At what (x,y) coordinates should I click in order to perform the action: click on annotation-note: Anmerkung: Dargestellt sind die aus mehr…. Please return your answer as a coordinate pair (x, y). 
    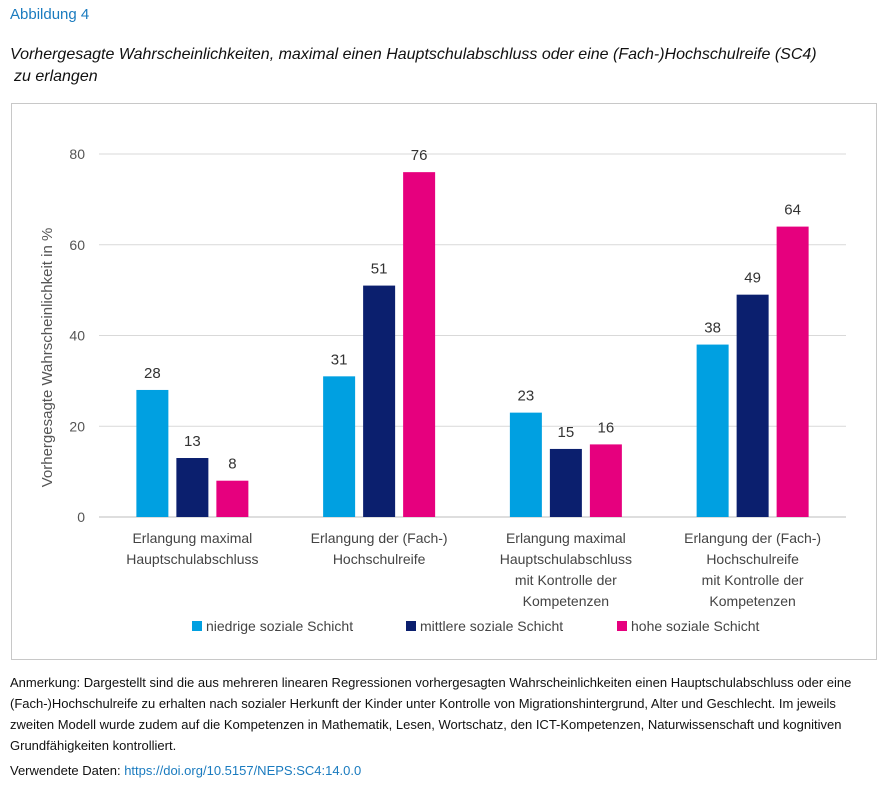
    Looking at the image, I should click on (431, 714).